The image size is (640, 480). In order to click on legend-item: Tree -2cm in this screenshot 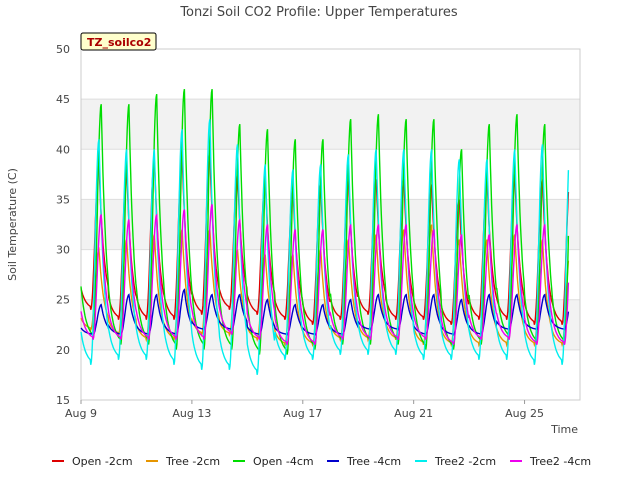, I will do `click(183, 461)`.